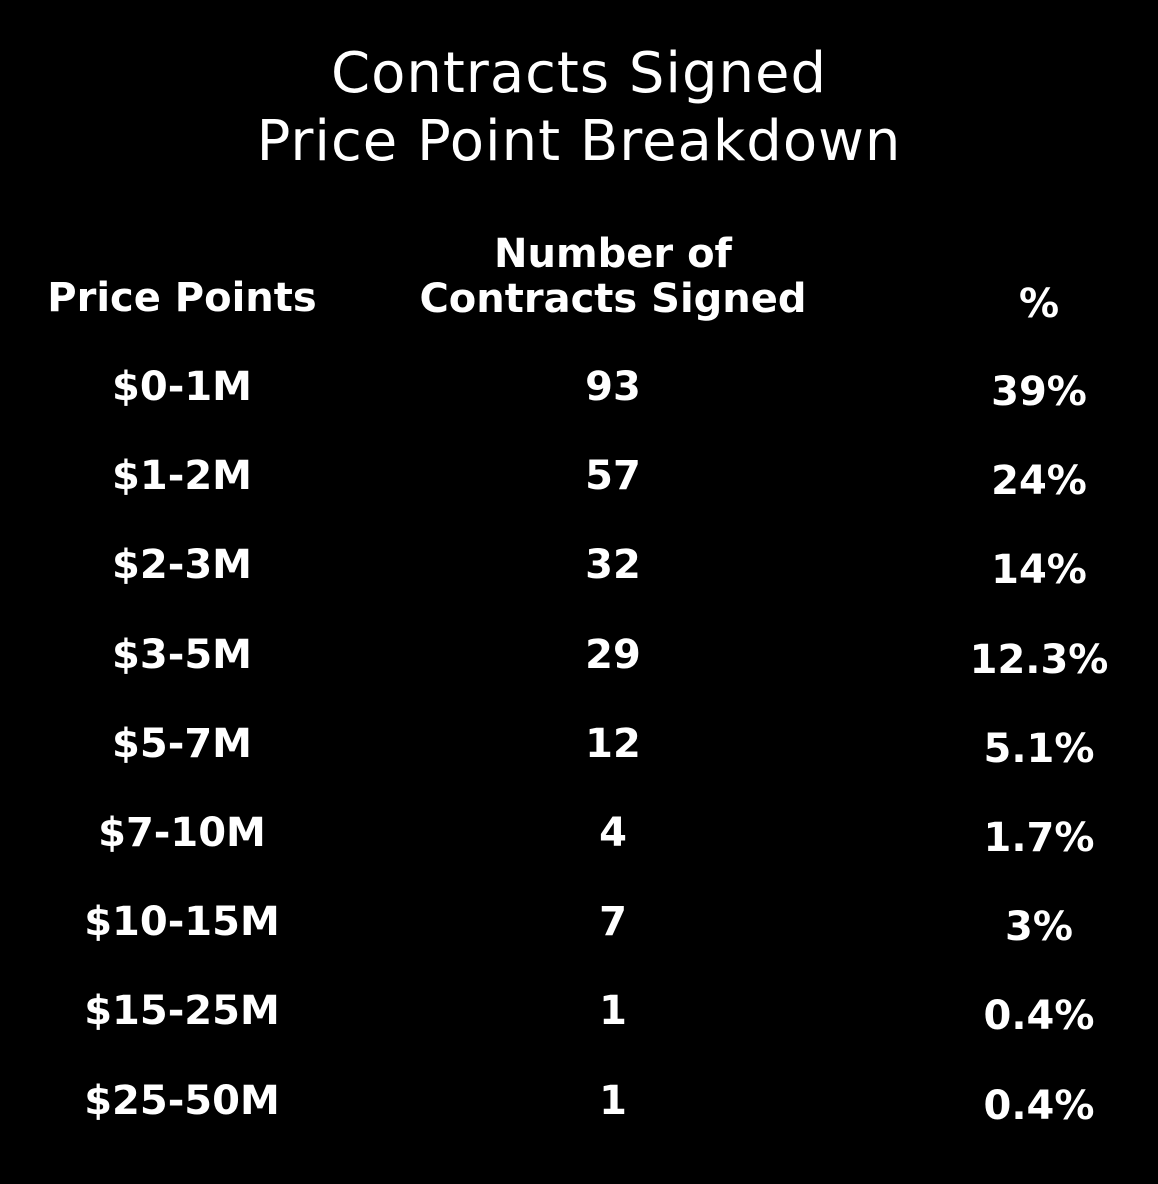 This screenshot has width=1158, height=1184. I want to click on percent-cell: 3%, so click(1039, 927).